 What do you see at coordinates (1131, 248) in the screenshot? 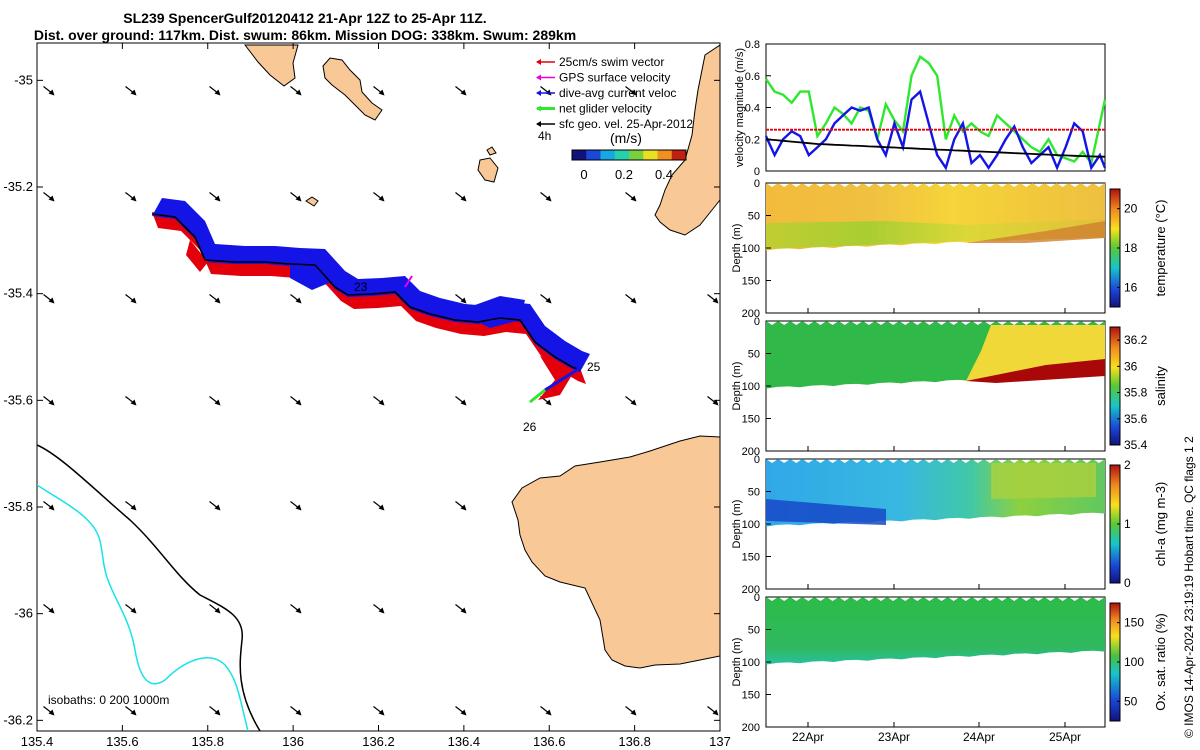
I see `hm-cbar-tick-label: 18` at bounding box center [1131, 248].